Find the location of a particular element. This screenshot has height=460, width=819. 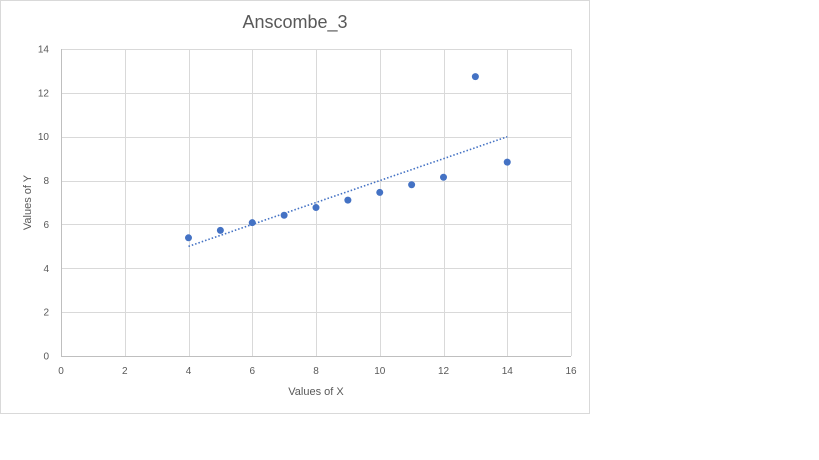

x-tick-labels: 0 2 4 6 8 10 12 14 16 is located at coordinates (317, 371).